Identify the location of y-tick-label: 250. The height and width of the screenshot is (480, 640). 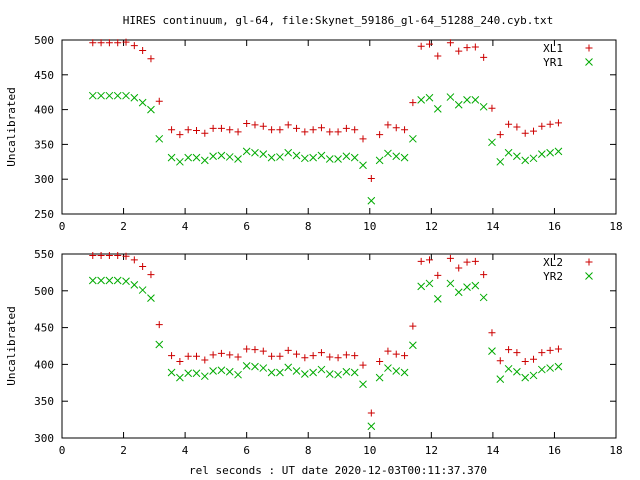
(44, 214).